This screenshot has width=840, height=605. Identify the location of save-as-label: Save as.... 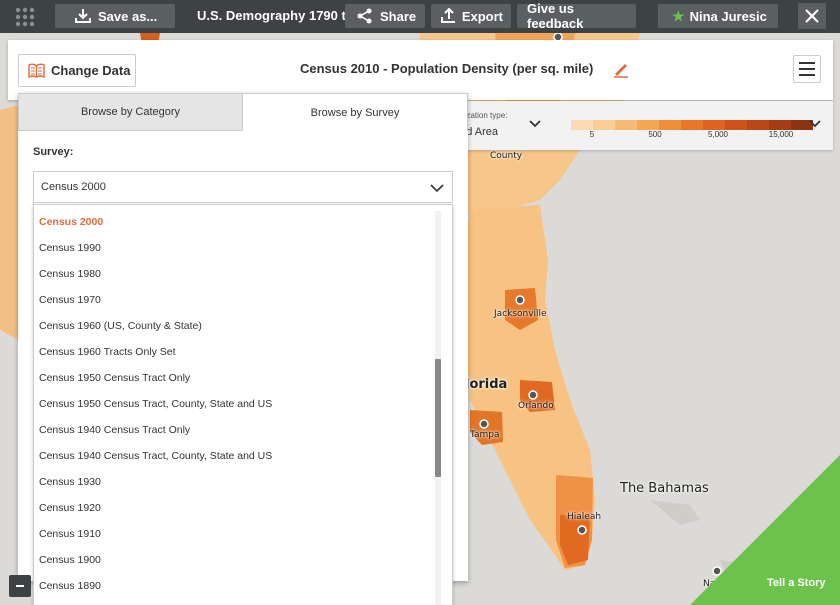
(128, 16).